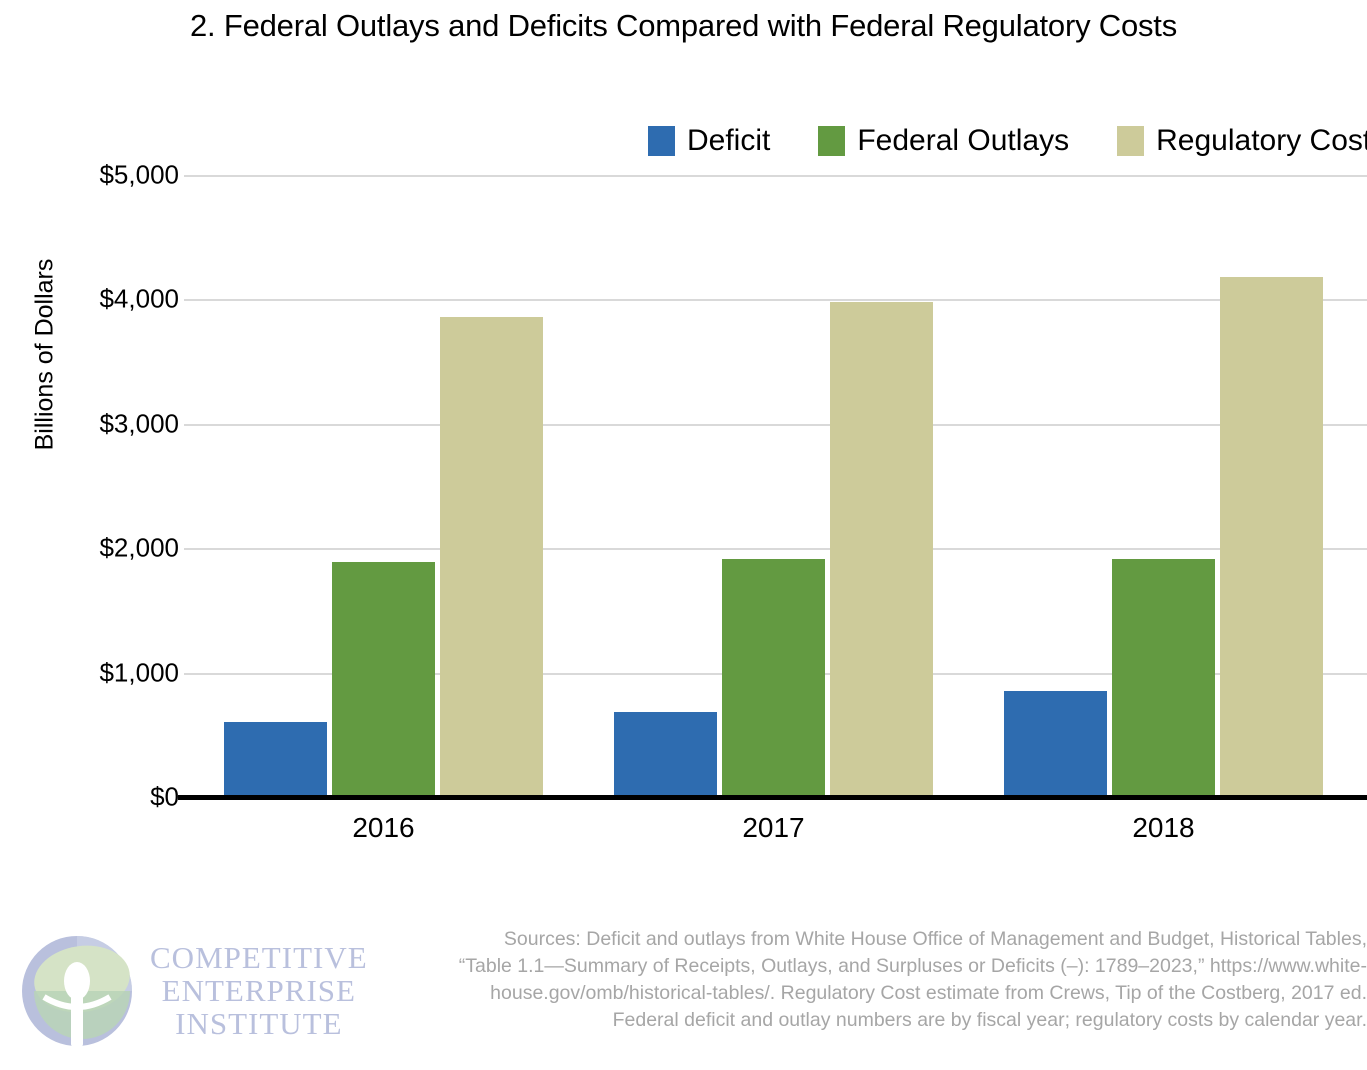 The image size is (1367, 1070). Describe the element at coordinates (164, 796) in the screenshot. I see `y-axis-tick-label: $0` at that location.